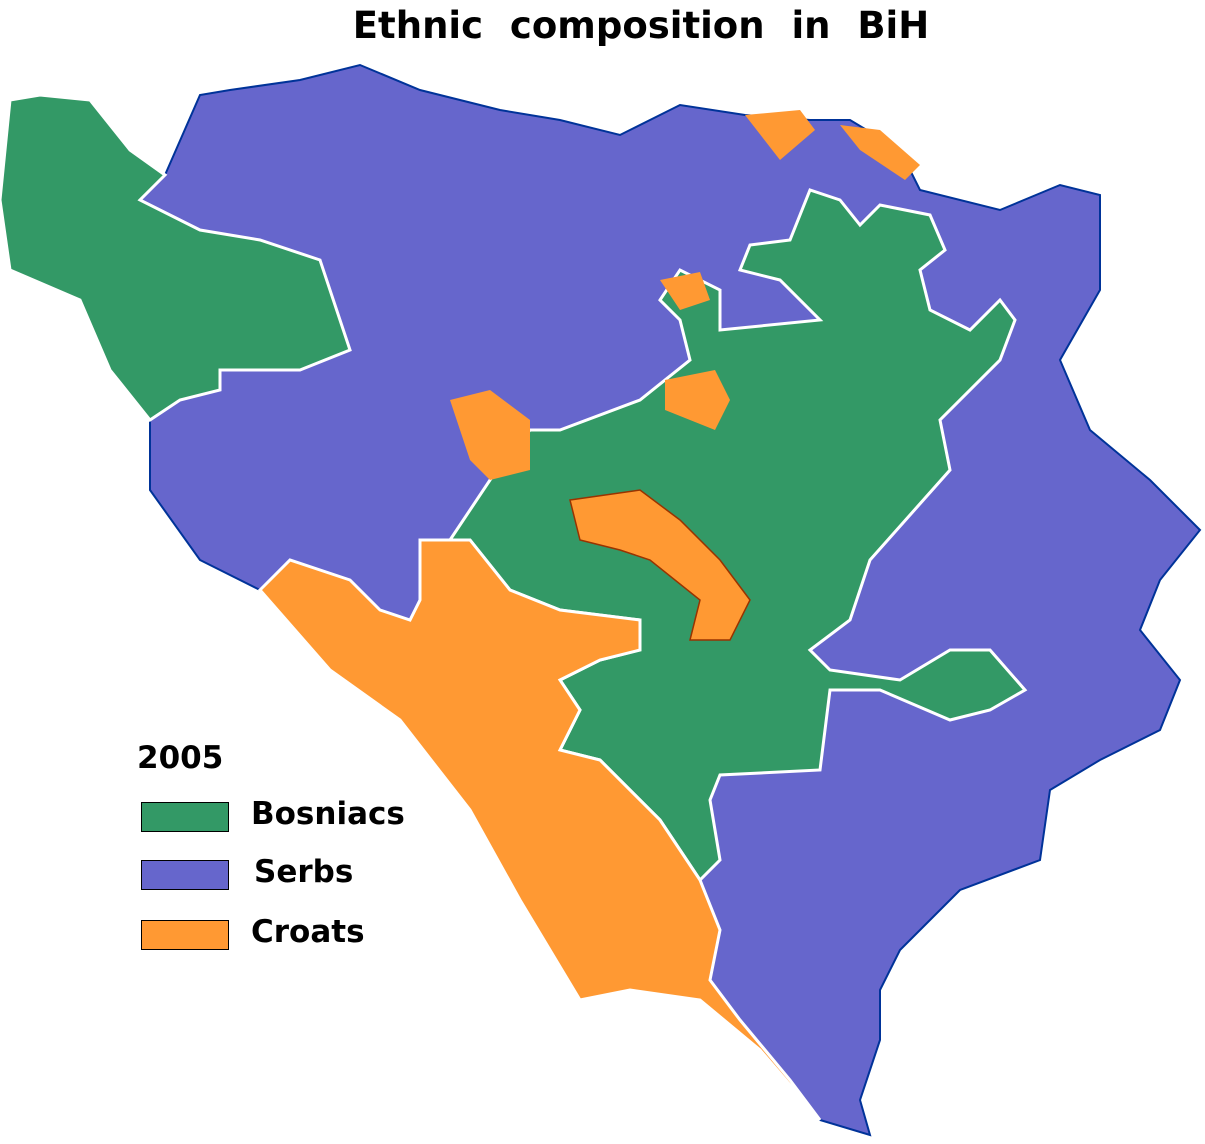 The height and width of the screenshot is (1144, 1205). Describe the element at coordinates (176, 258) in the screenshot. I see `region-bosniacs-northwest` at that location.